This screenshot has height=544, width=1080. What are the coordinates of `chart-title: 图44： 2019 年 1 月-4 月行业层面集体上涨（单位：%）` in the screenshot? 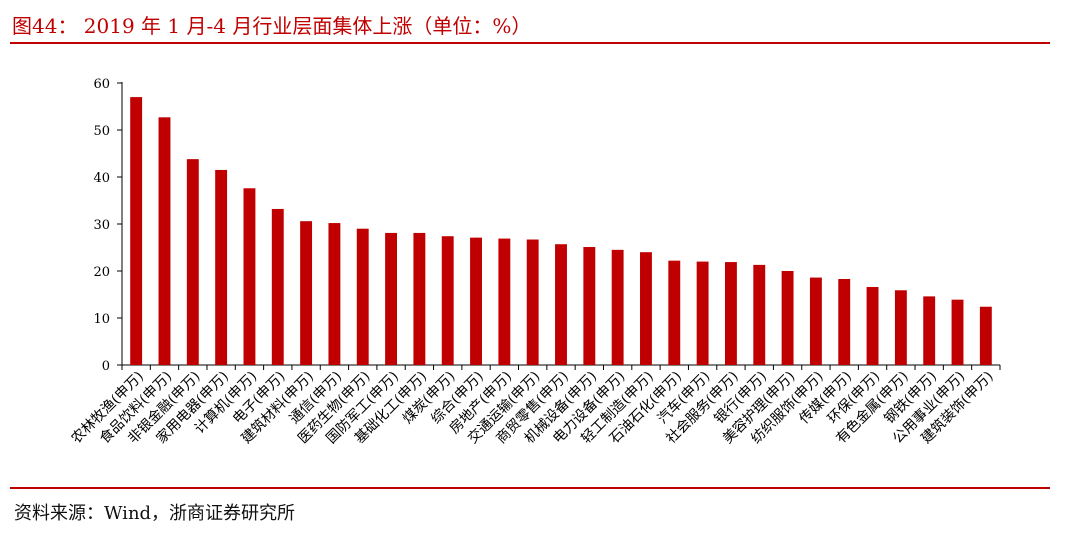 It's located at (272, 26).